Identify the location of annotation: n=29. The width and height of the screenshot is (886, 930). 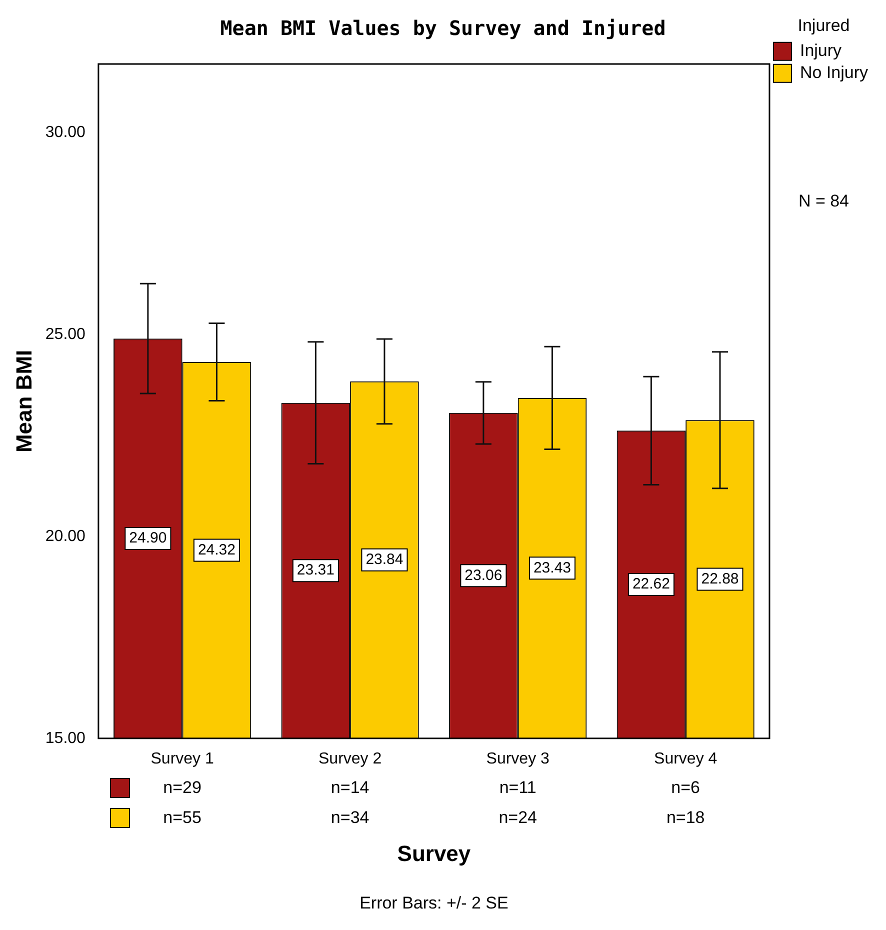
(182, 788).